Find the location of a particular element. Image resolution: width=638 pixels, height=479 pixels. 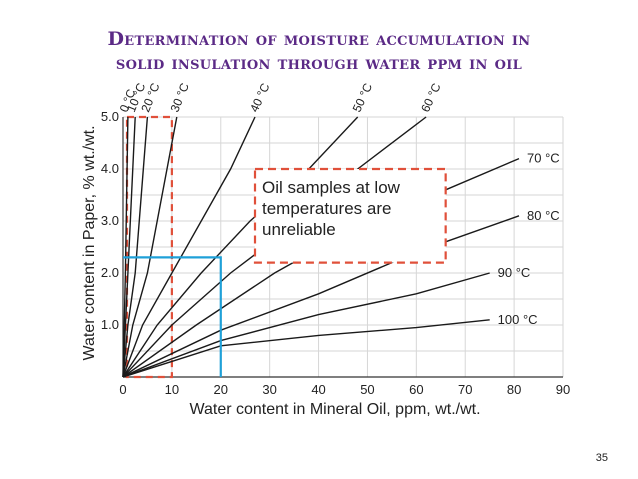

x-tick-label: 30 is located at coordinates (269, 389).